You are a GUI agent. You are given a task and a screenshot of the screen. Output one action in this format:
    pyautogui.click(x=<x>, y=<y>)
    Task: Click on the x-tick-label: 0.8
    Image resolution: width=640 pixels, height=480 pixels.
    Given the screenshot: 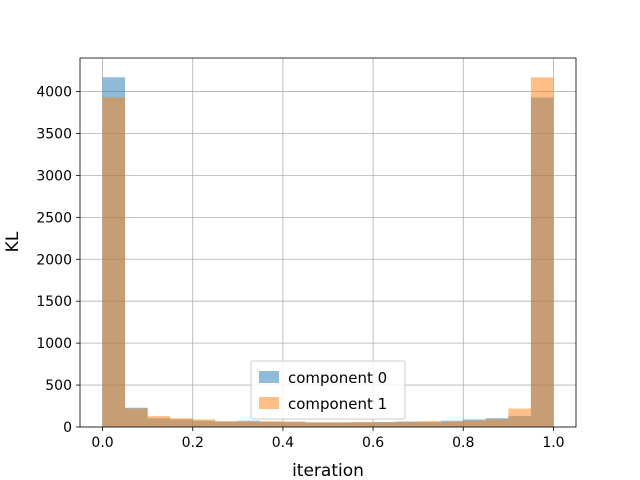 What is the action you would take?
    pyautogui.click(x=463, y=443)
    